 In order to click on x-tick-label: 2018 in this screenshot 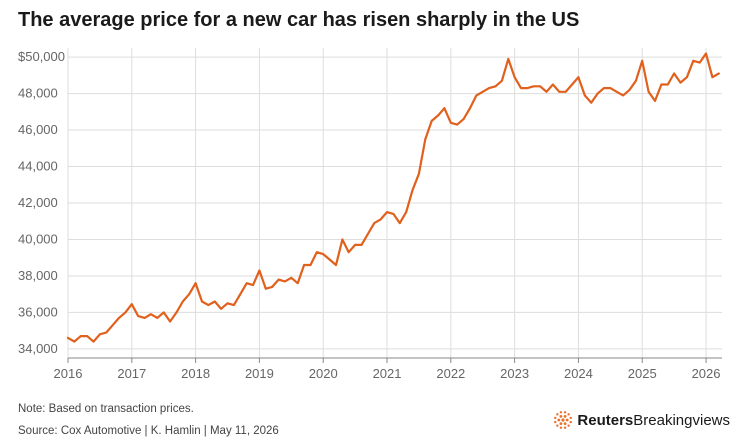, I will do `click(195, 373)`.